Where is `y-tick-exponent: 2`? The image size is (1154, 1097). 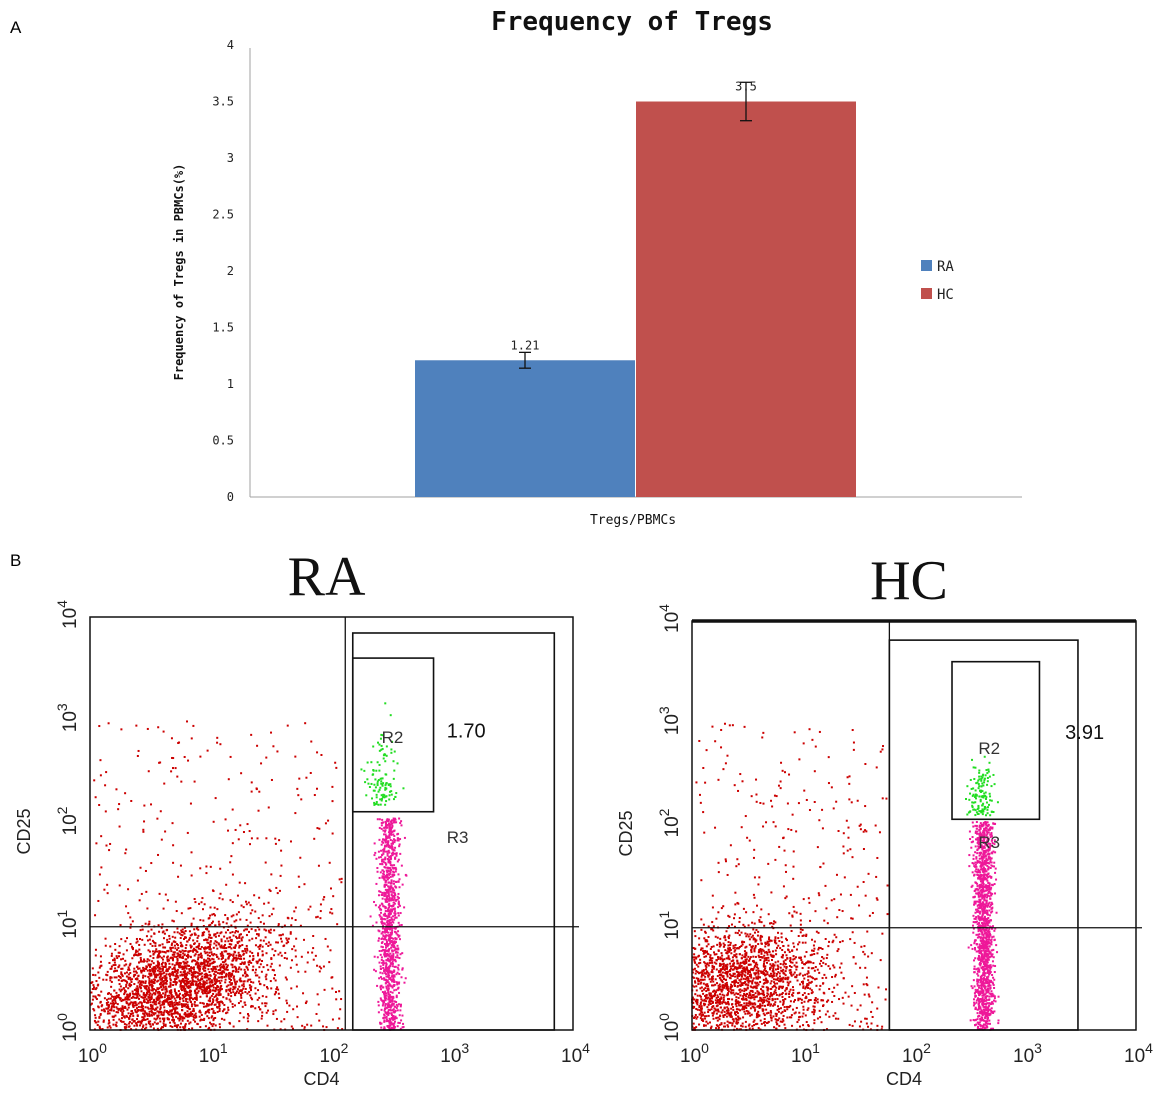 y-tick-exponent: 2 is located at coordinates (62, 810).